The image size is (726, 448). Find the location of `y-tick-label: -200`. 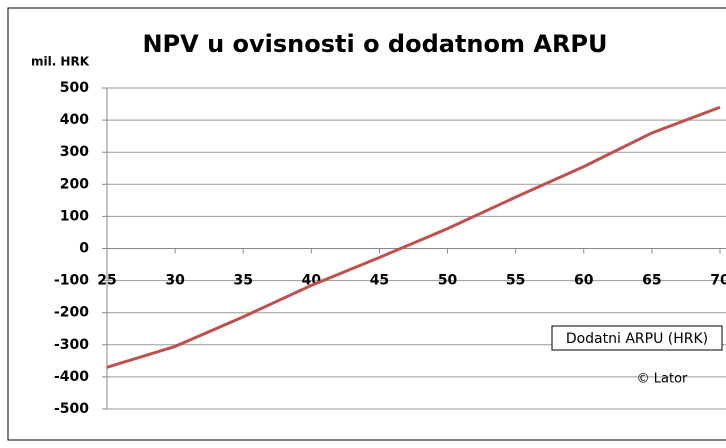

y-tick-label: -200 is located at coordinates (71, 313).